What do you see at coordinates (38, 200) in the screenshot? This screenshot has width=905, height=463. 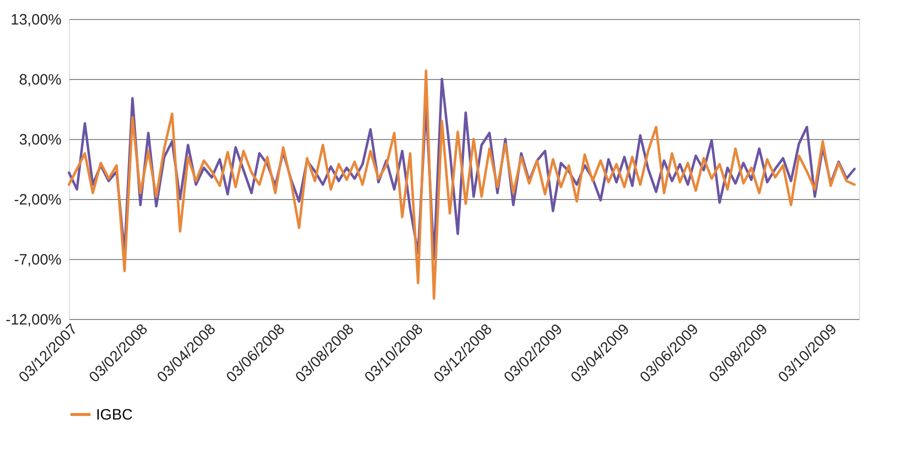 I see `y-tick-label: -2,00%` at bounding box center [38, 200].